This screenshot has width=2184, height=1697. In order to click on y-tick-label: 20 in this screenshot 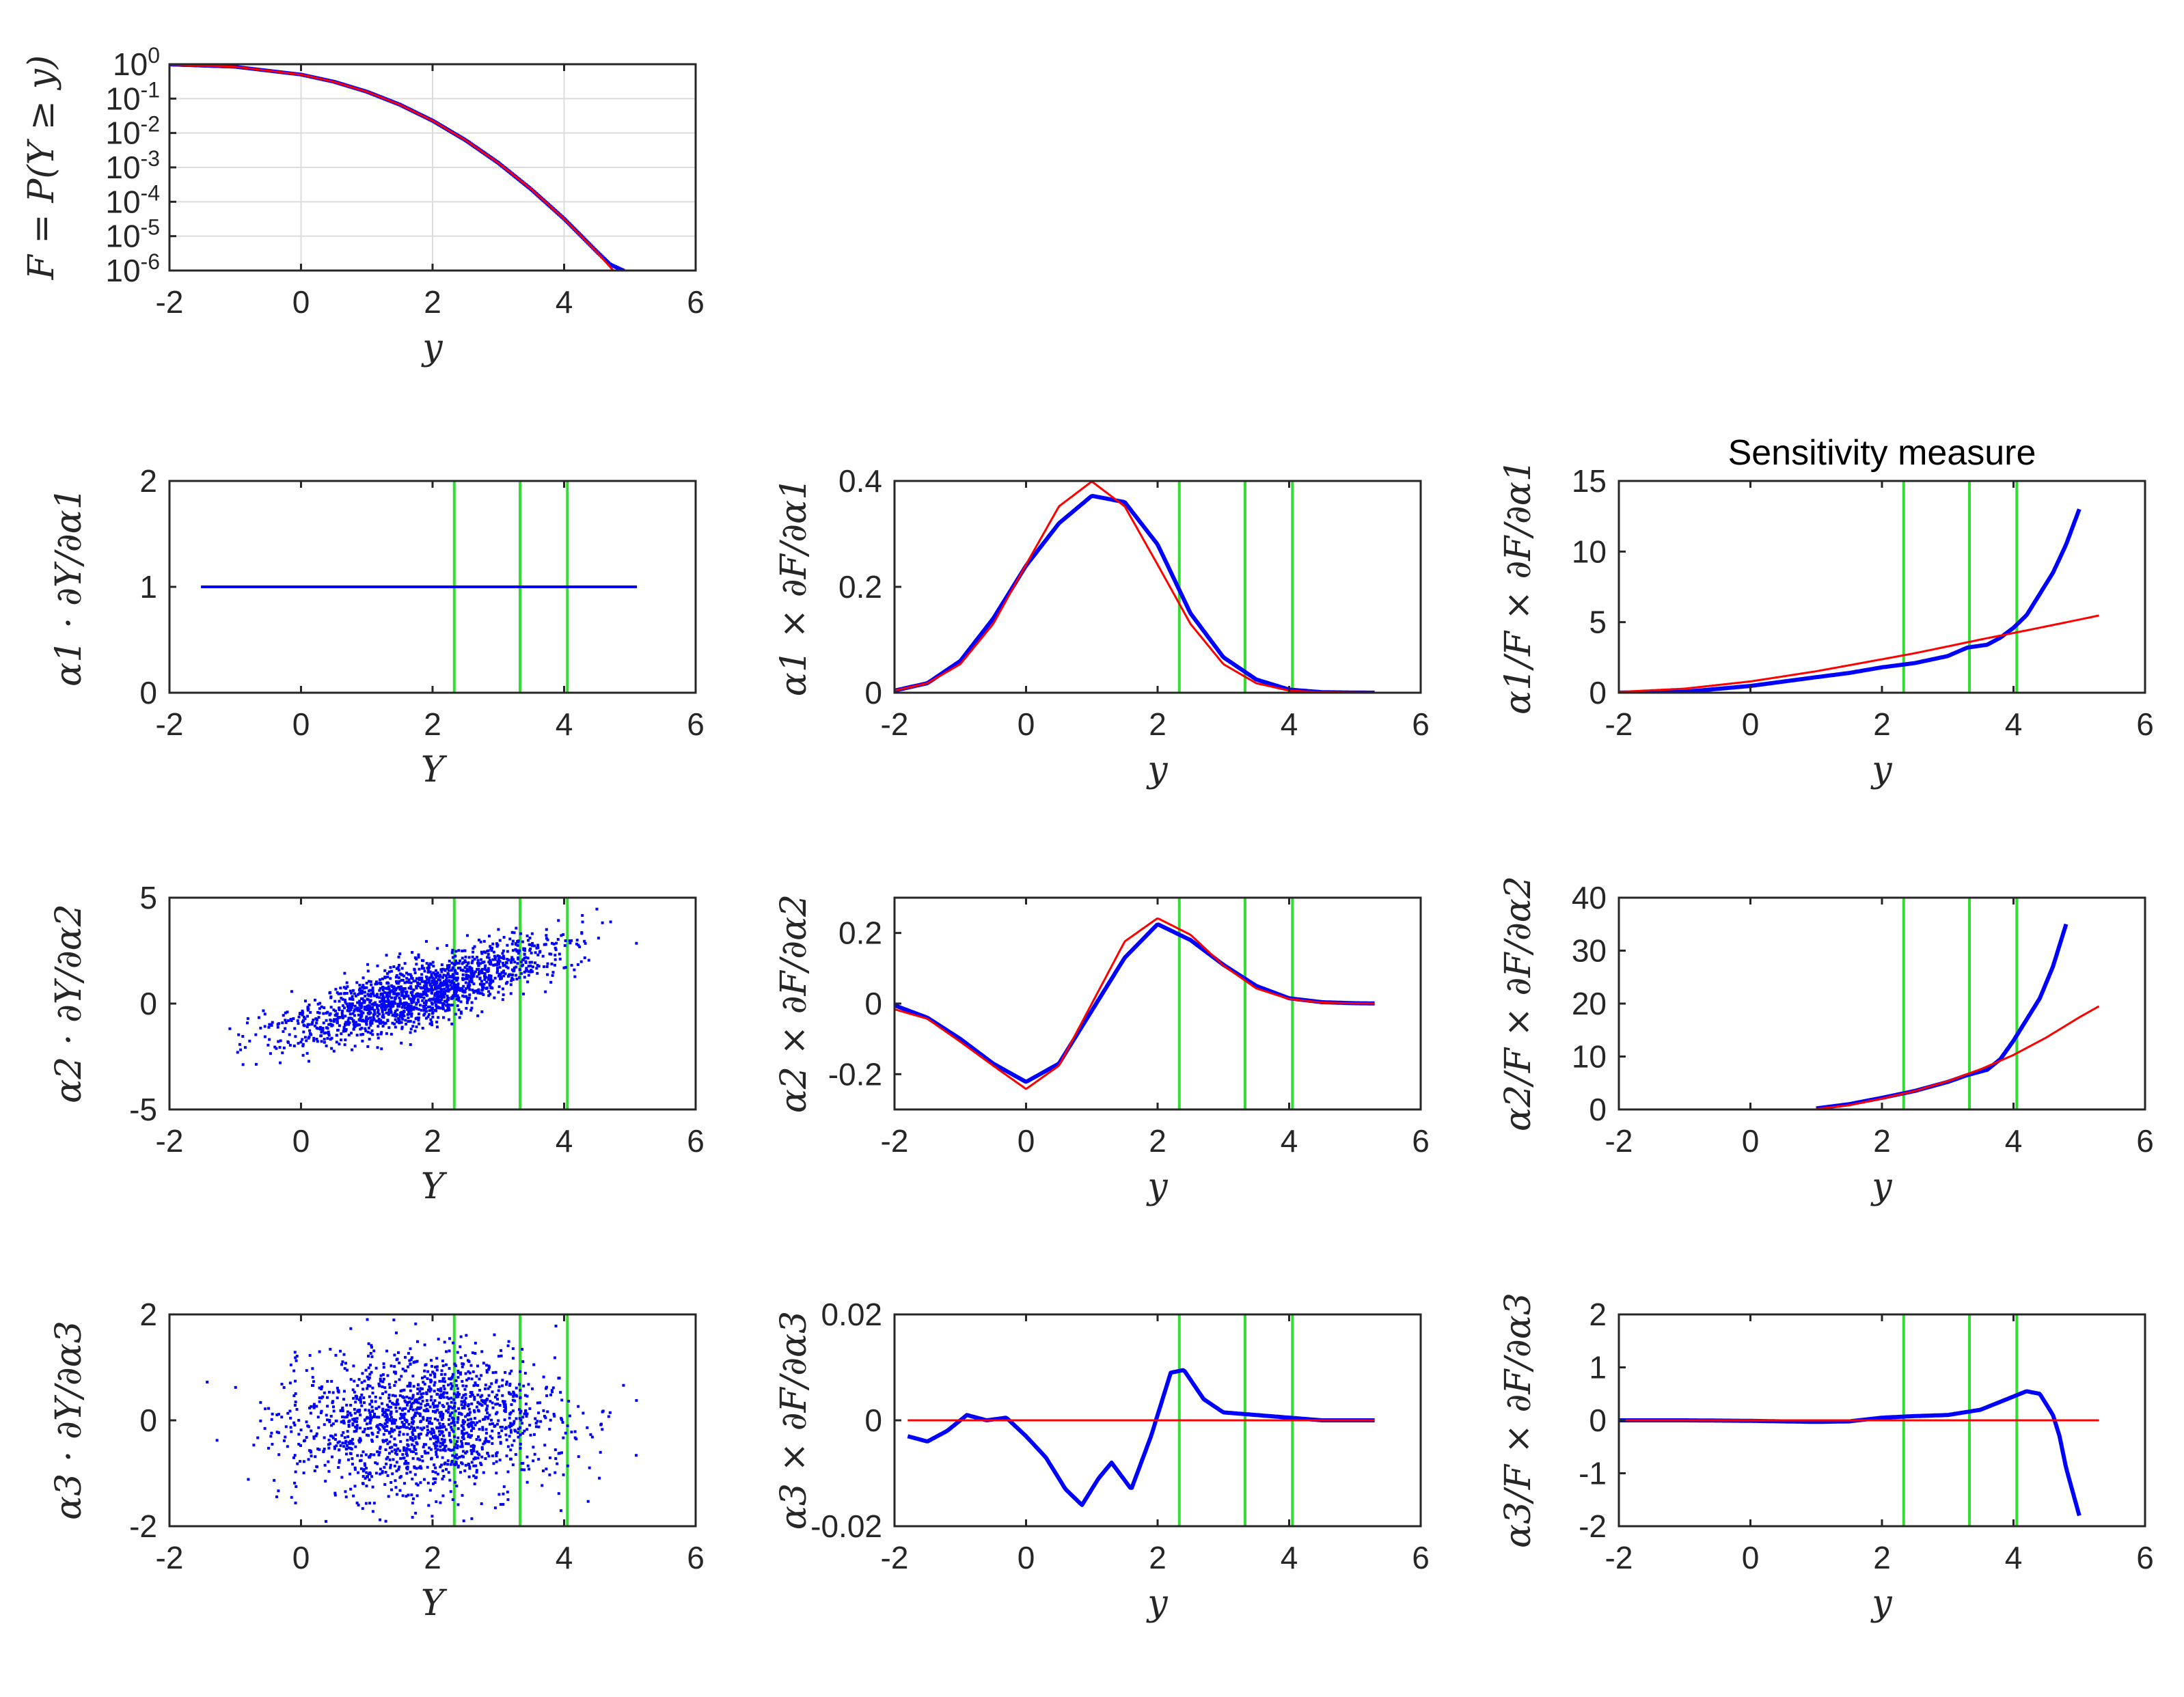, I will do `click(1589, 1004)`.